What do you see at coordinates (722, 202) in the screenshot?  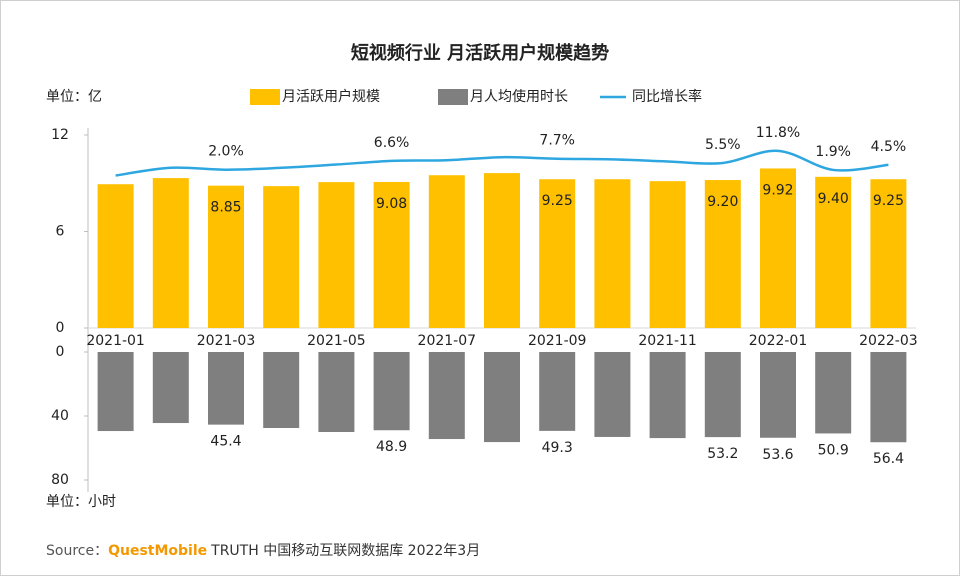 I see `data-label: 9.20` at bounding box center [722, 202].